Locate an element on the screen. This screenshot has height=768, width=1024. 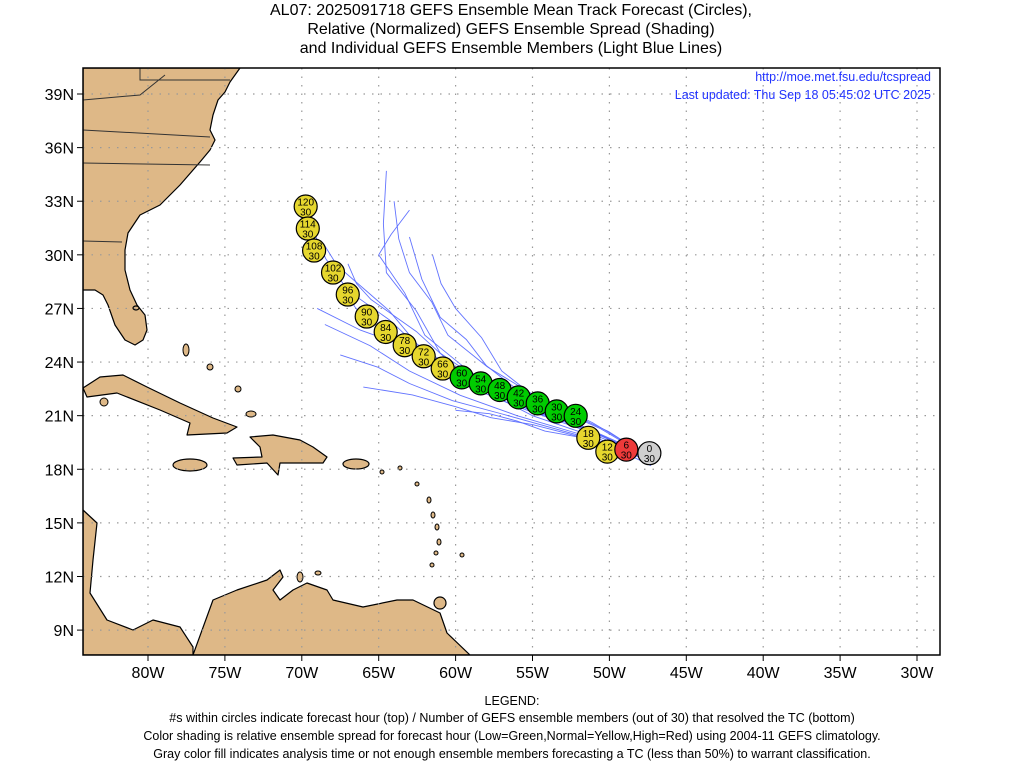
track-point-hour-0: 030 is located at coordinates (649, 453).